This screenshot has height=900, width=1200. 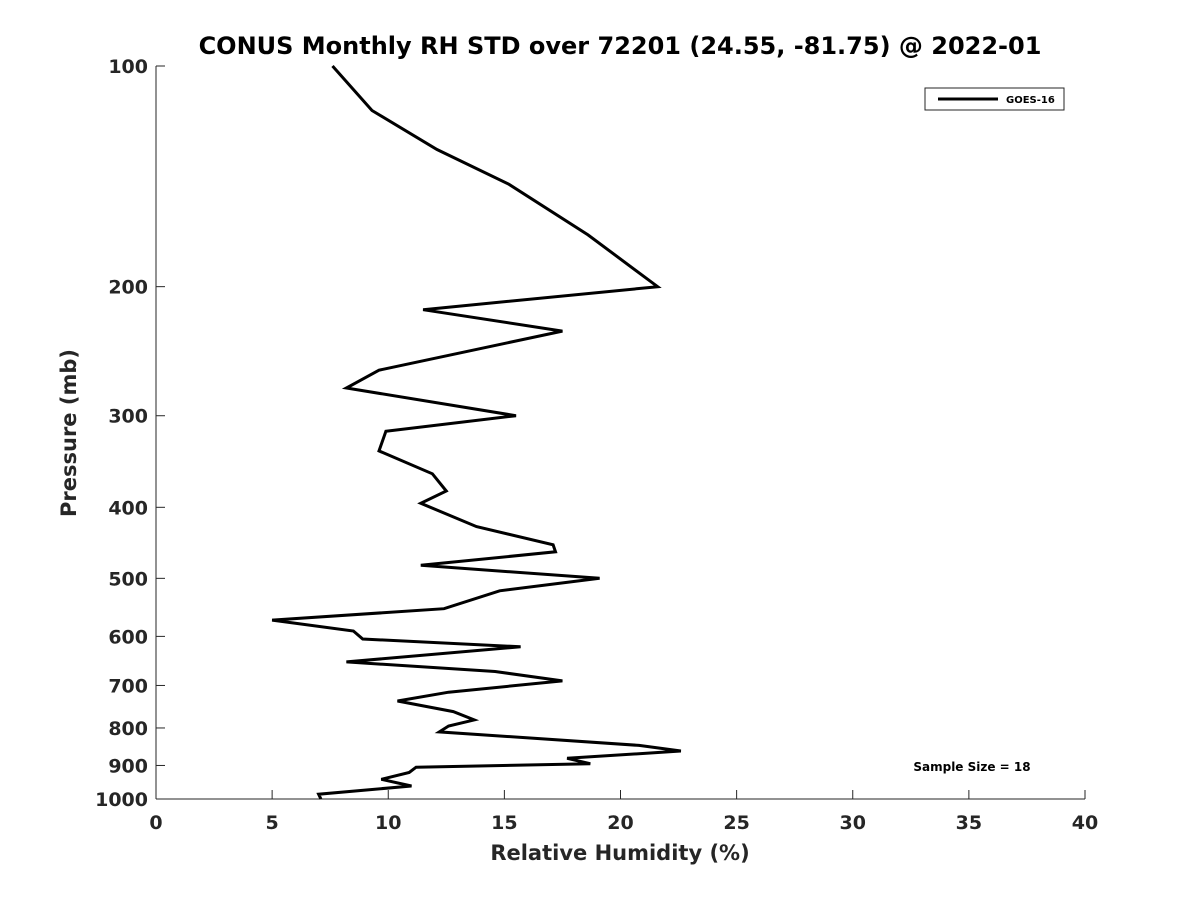 What do you see at coordinates (128, 67) in the screenshot?
I see `y-tick-label: 100` at bounding box center [128, 67].